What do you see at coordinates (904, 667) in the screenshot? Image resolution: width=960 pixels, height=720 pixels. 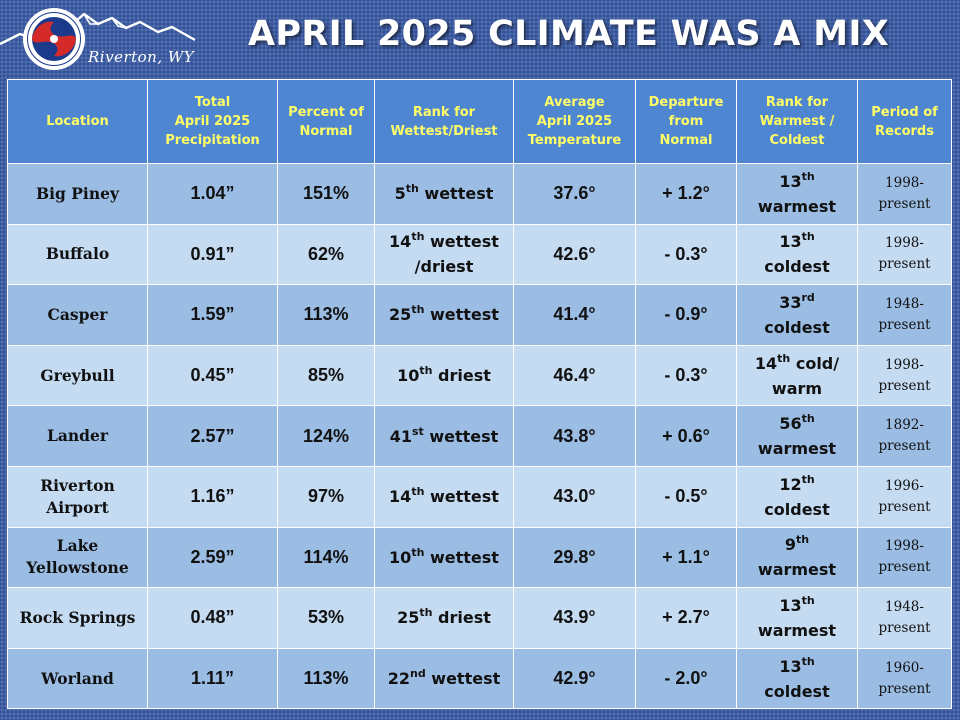 I see `period-start: 1960-` at bounding box center [904, 667].